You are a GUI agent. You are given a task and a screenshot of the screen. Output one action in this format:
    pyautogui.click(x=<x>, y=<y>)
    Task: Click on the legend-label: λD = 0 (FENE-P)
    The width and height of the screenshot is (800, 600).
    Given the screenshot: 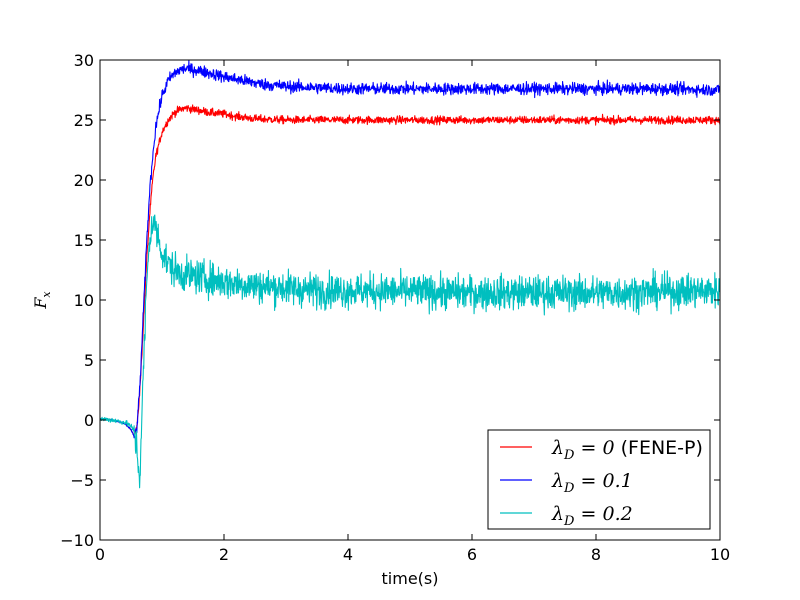 What is the action you would take?
    pyautogui.click(x=627, y=450)
    